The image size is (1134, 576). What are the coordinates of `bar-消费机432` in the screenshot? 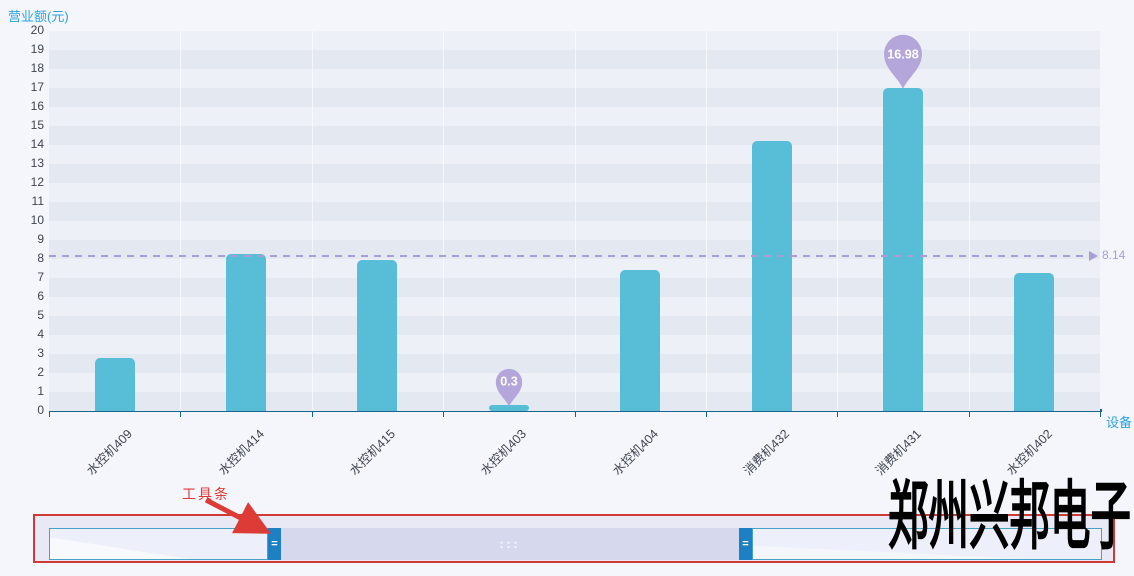 It's located at (771, 276).